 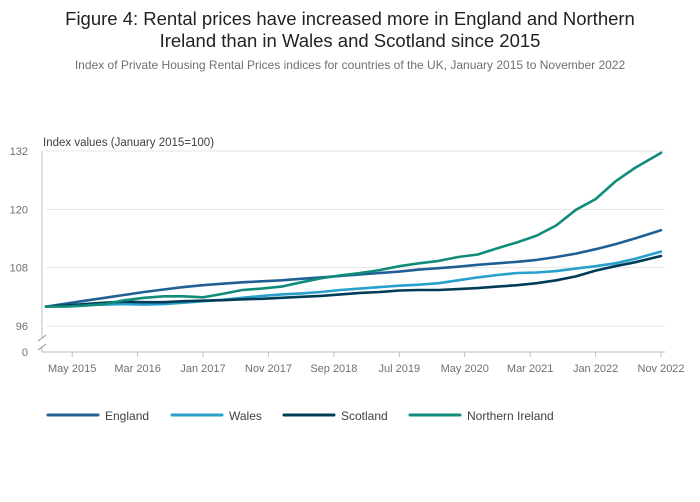 I want to click on x-tick-label: Sep 2018, so click(x=333, y=369).